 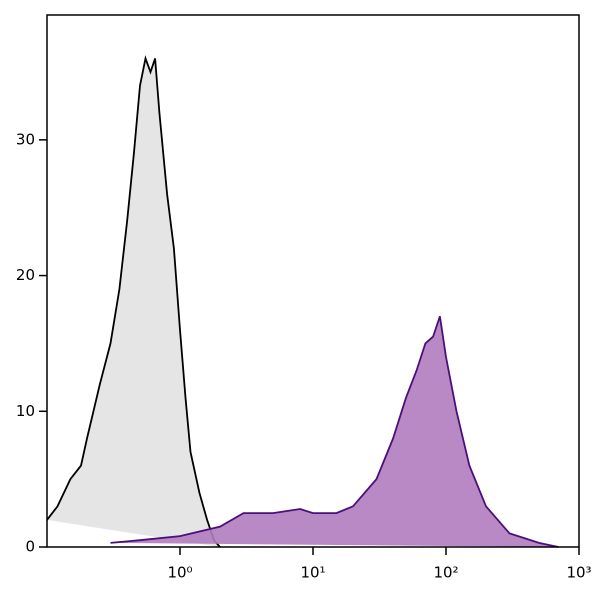 What do you see at coordinates (25, 411) in the screenshot?
I see `y-tick-label: 10` at bounding box center [25, 411].